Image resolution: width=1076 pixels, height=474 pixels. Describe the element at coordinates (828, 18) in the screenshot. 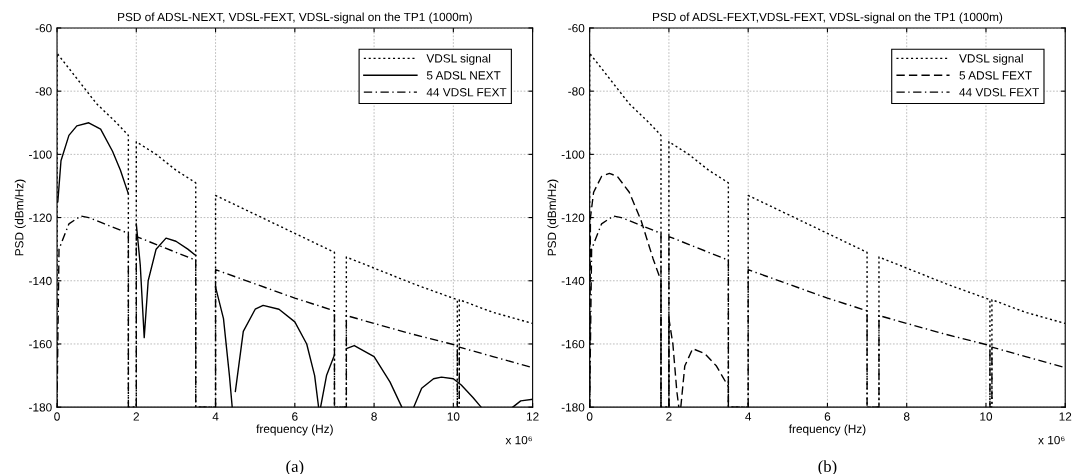

I see `chart-title: PSD of ADSL-FEXT,VDSL-FEXT, VDSL-signal on the TP1 (1000m)` at that location.